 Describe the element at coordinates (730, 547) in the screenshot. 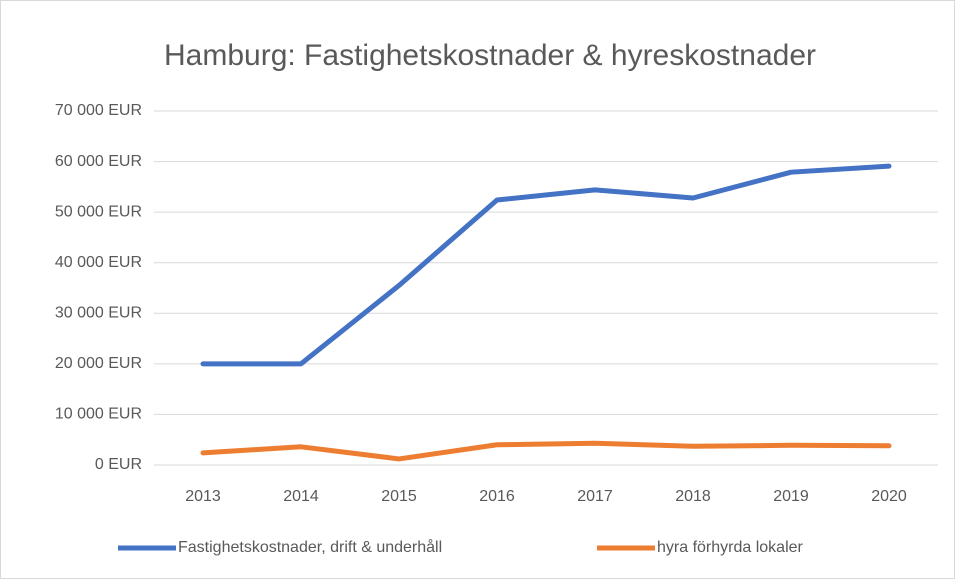

I see `legend-label: hyra förhyrda lokaler` at that location.